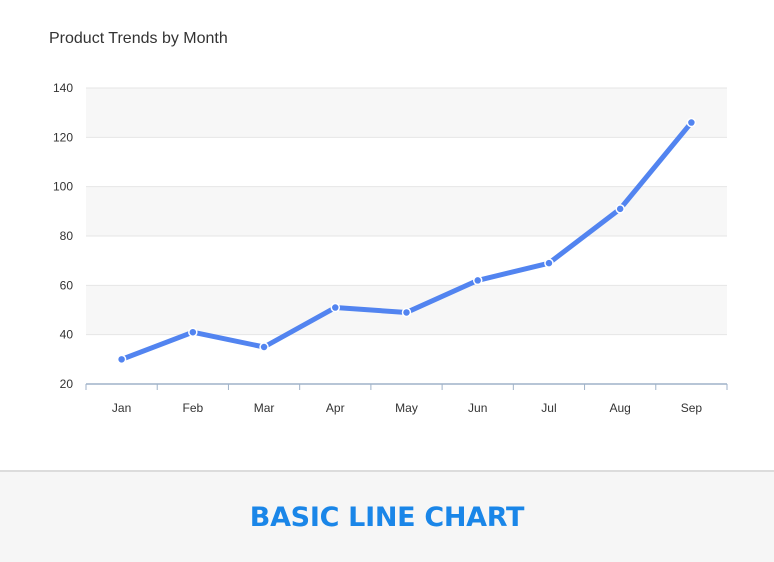  I want to click on x-tick-label: Mar, so click(264, 408).